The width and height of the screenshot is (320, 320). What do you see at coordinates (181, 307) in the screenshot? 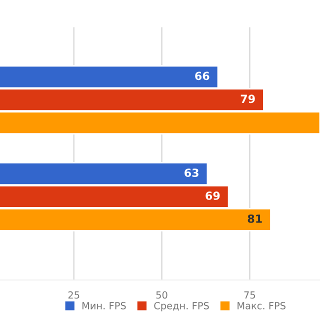
I see `legend-label: Средн. FPS` at bounding box center [181, 307].